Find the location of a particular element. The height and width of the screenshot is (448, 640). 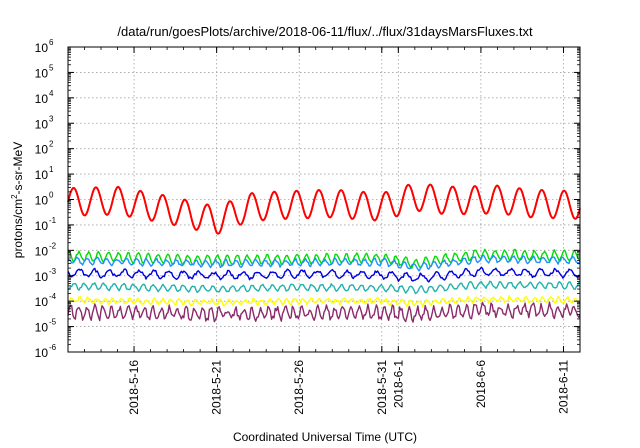

y-tick-exponent: -6 is located at coordinates (53, 347).